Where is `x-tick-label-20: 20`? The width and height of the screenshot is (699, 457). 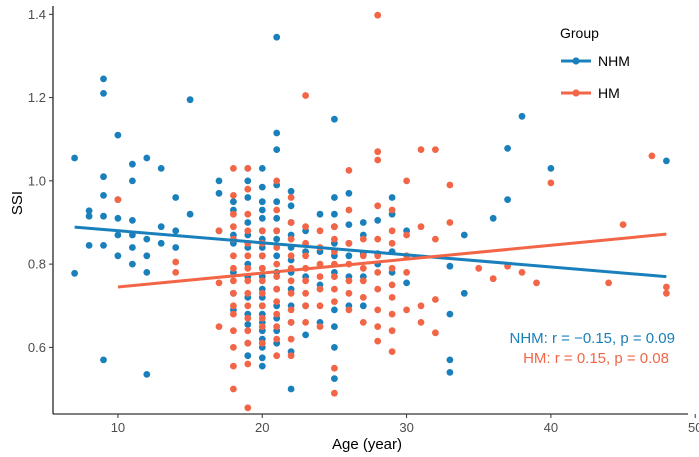
x-tick-label-20: 20 is located at coordinates (262, 427).